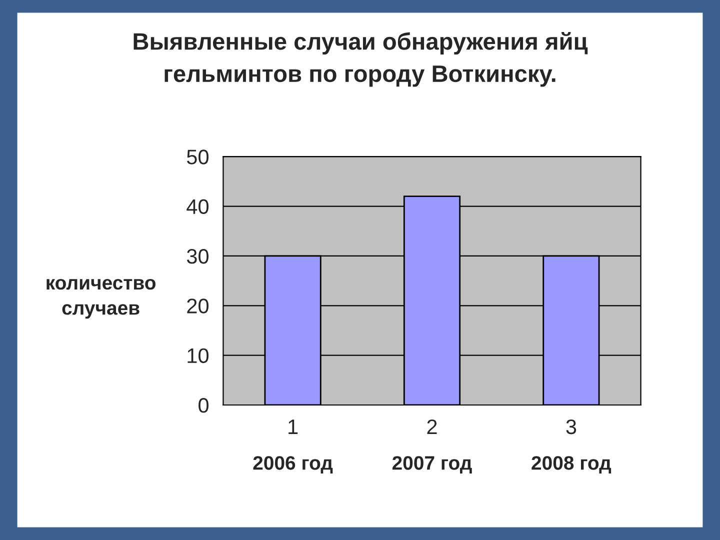 This screenshot has height=540, width=720. I want to click on y-tick-label: 10, so click(198, 356).